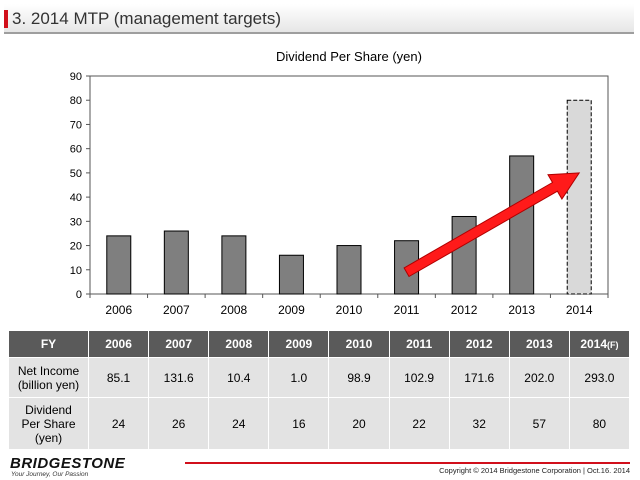 The width and height of the screenshot is (640, 480). I want to click on slide-title: 3. 2014 MTP (management targets), so click(146, 18).